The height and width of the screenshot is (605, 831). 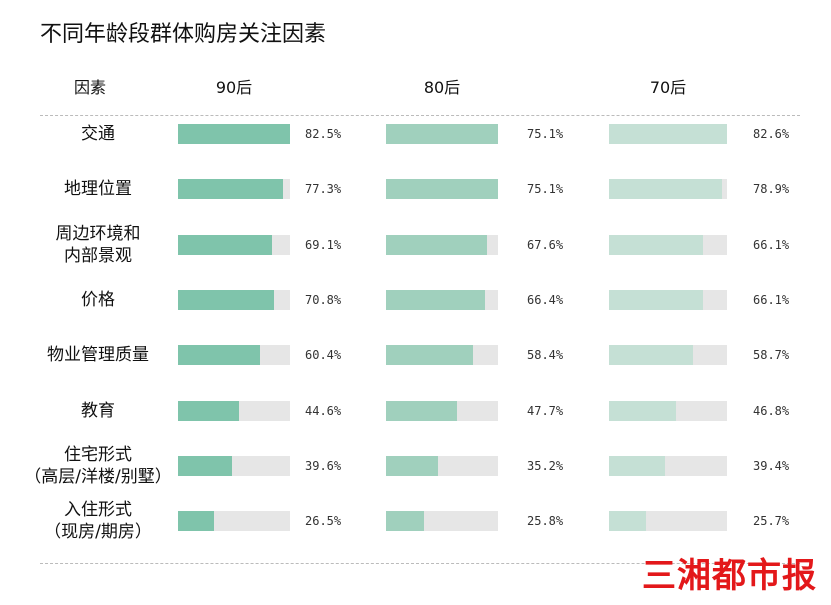 I want to click on value-label: 46.8%, so click(x=771, y=410).